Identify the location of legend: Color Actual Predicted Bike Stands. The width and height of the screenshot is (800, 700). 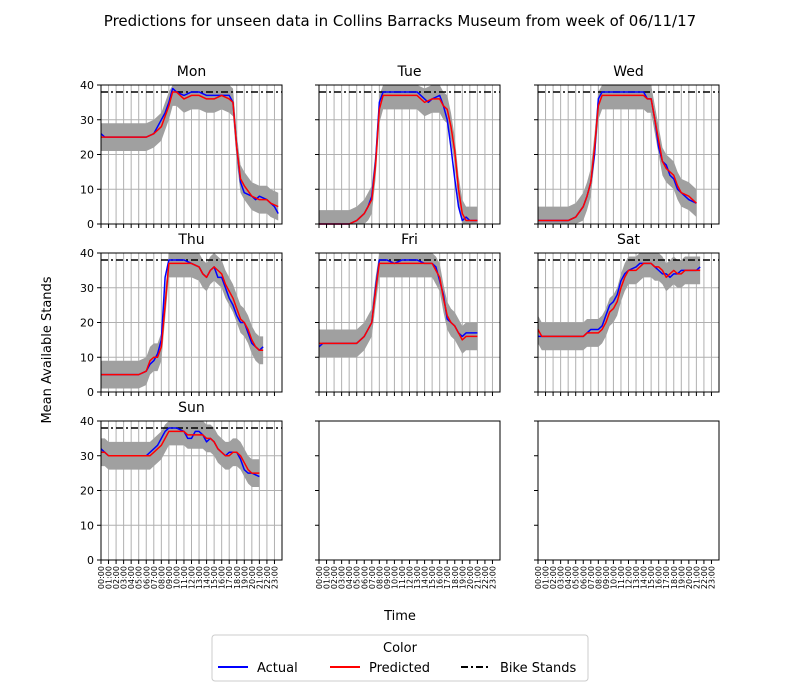
(400, 658).